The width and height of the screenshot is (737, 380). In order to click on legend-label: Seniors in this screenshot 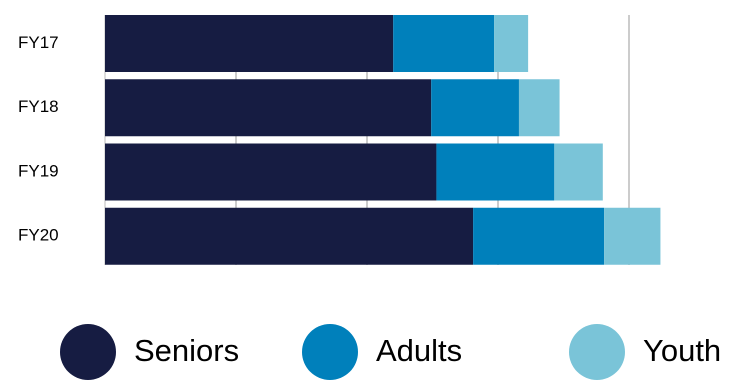, I will do `click(186, 350)`.